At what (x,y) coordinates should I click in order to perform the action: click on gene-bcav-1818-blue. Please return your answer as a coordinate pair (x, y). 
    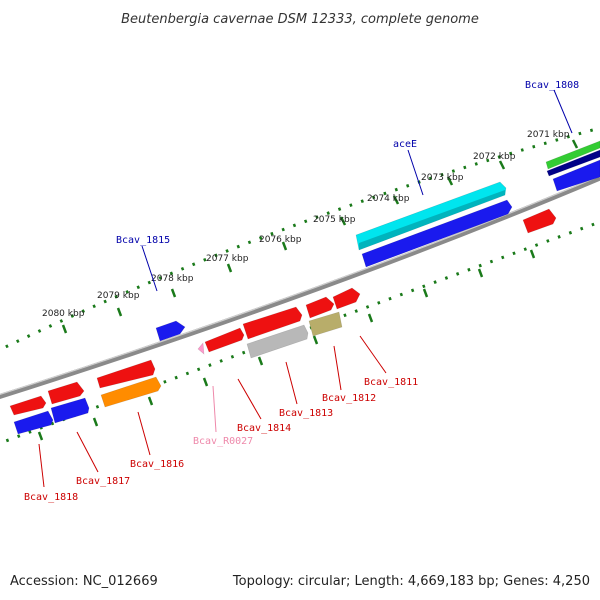
    Looking at the image, I should click on (33, 422).